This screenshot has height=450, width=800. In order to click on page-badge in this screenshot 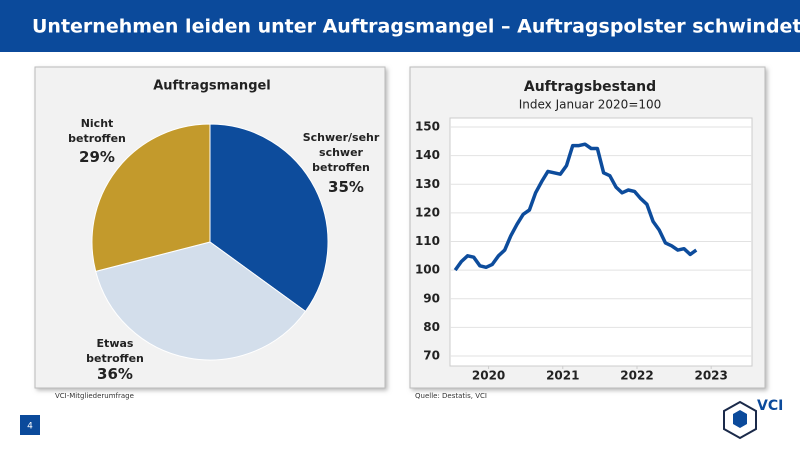, I will do `click(30, 425)`.